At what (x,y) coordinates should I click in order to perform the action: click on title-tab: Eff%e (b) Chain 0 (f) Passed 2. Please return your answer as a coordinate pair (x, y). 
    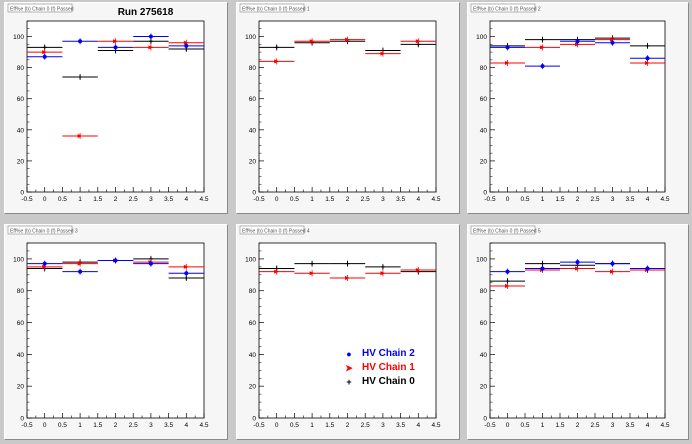
    Looking at the image, I should click on (505, 8).